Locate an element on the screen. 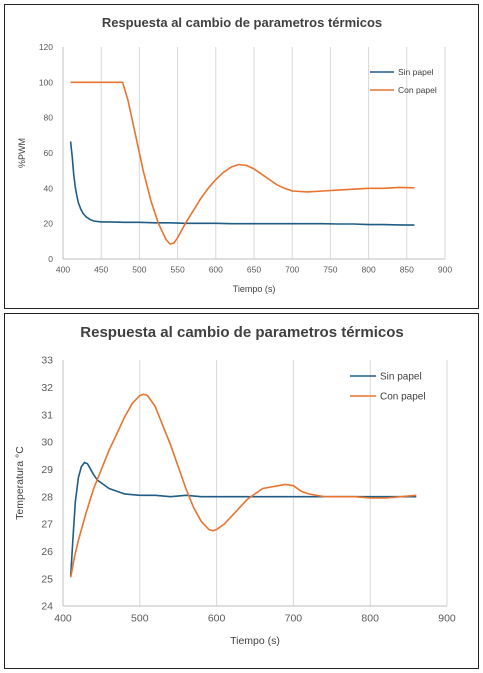 The width and height of the screenshot is (483, 673). y-tick-label: 26 is located at coordinates (47, 552).